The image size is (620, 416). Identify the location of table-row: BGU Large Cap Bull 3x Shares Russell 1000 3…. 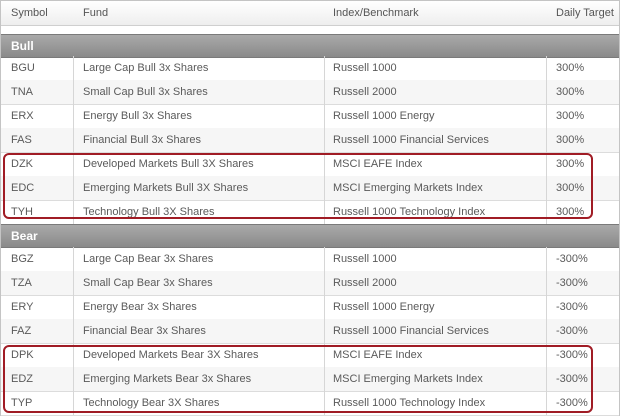
(310, 68).